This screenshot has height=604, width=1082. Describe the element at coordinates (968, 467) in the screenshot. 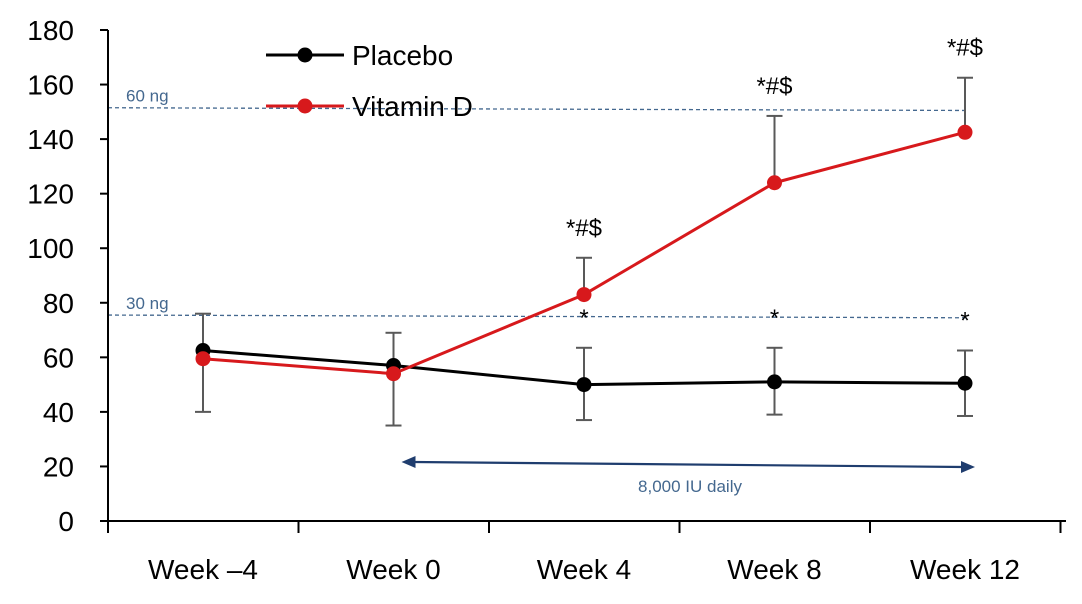

I see `dosing-arrow-head-right` at that location.